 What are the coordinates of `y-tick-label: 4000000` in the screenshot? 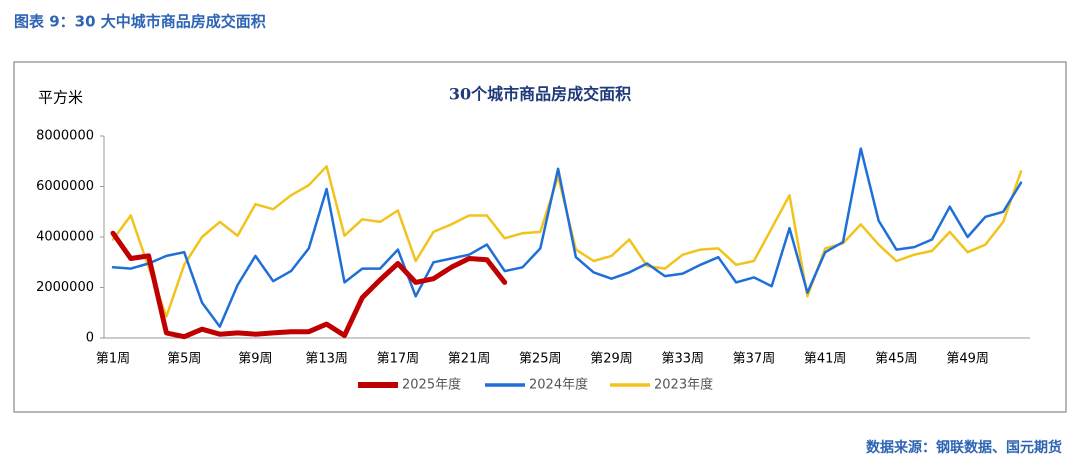 It's located at (65, 237).